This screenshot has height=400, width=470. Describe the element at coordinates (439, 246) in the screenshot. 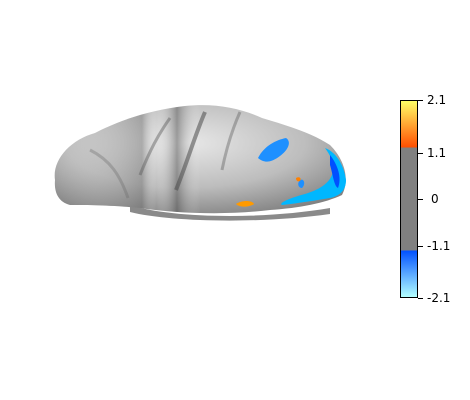

I see `colorbar-tick-label: -1.1` at that location.